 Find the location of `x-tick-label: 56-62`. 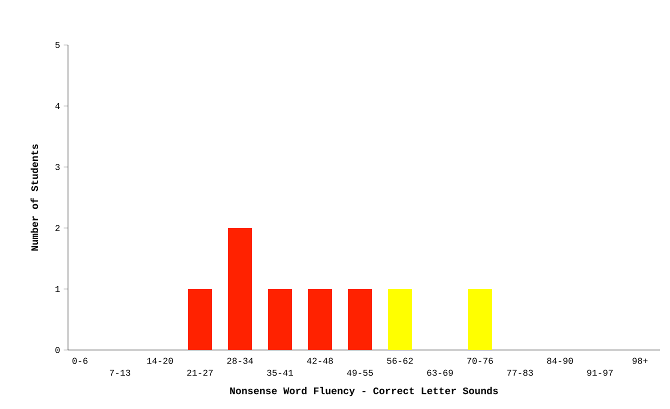

x-tick-label: 56-62 is located at coordinates (400, 361).